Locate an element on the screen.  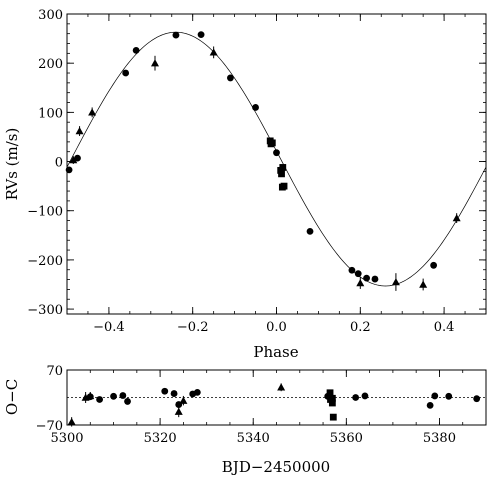
x-tick-label: 5380 is located at coordinates (439, 438).